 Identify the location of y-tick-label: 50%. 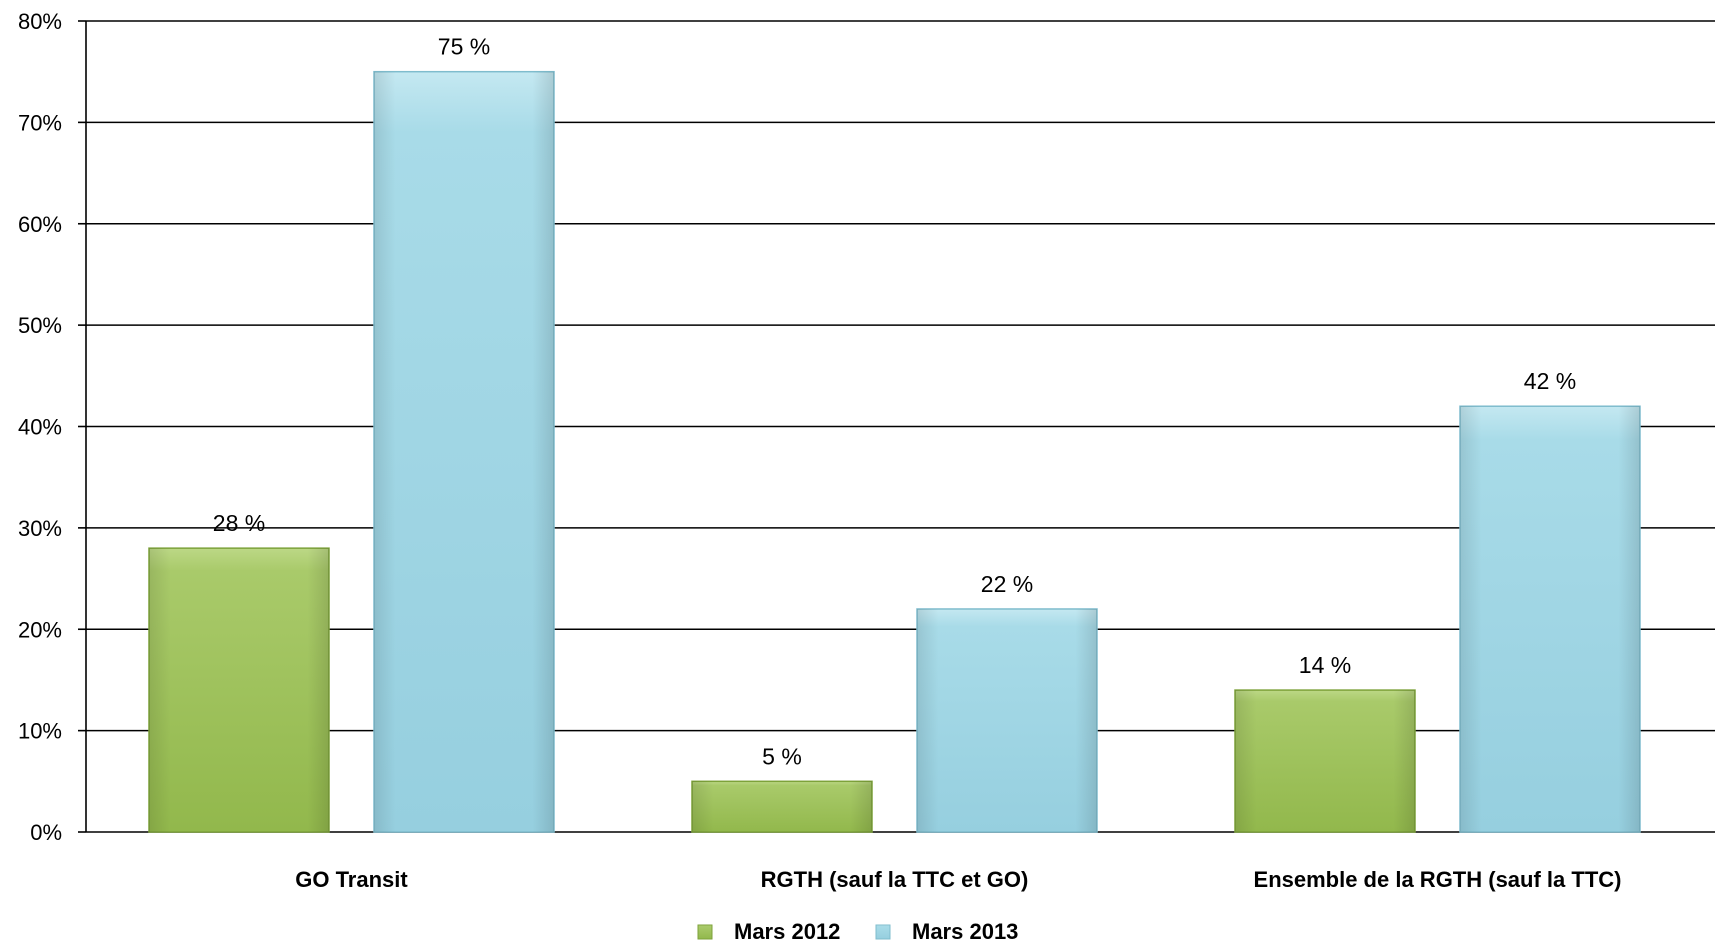
(40, 325).